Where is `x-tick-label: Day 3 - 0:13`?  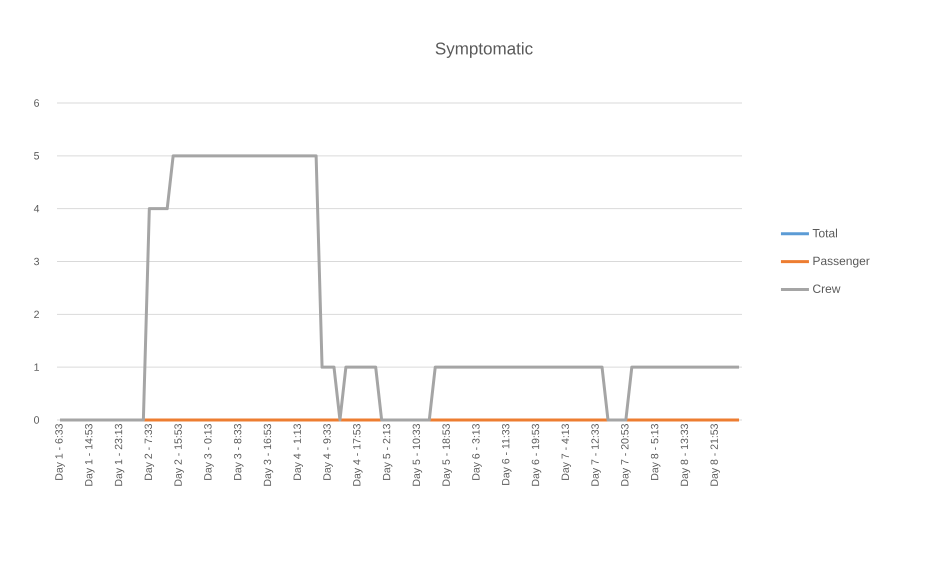
x-tick-label: Day 3 - 0:13 is located at coordinates (209, 452).